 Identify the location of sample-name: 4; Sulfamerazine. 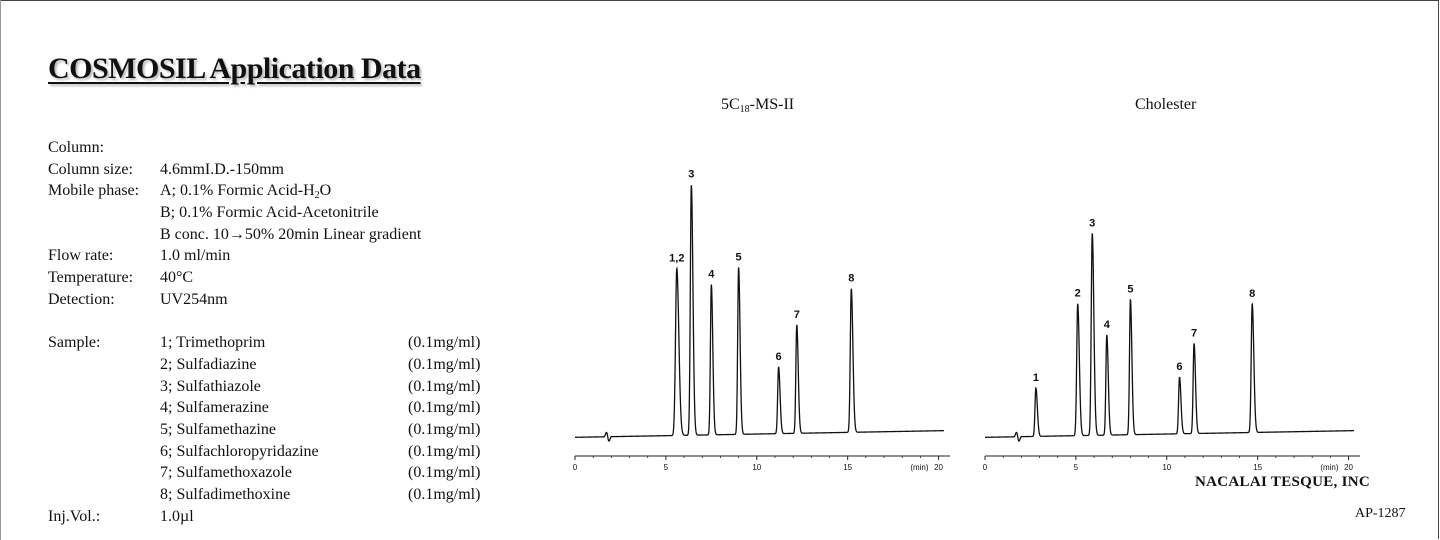
(214, 408).